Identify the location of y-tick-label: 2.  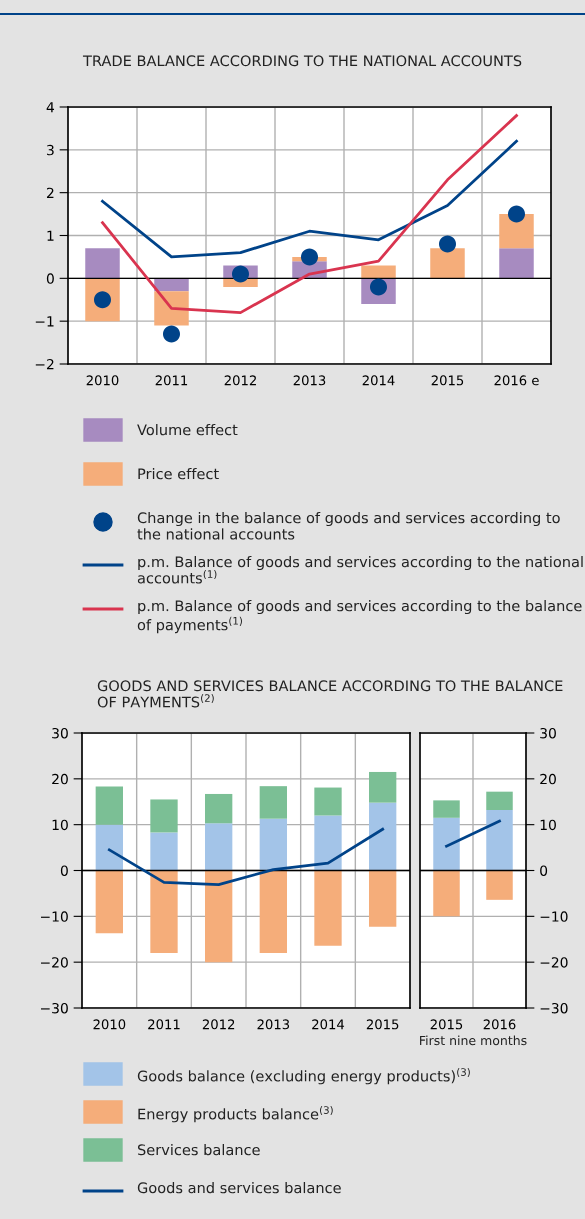
(50, 192).